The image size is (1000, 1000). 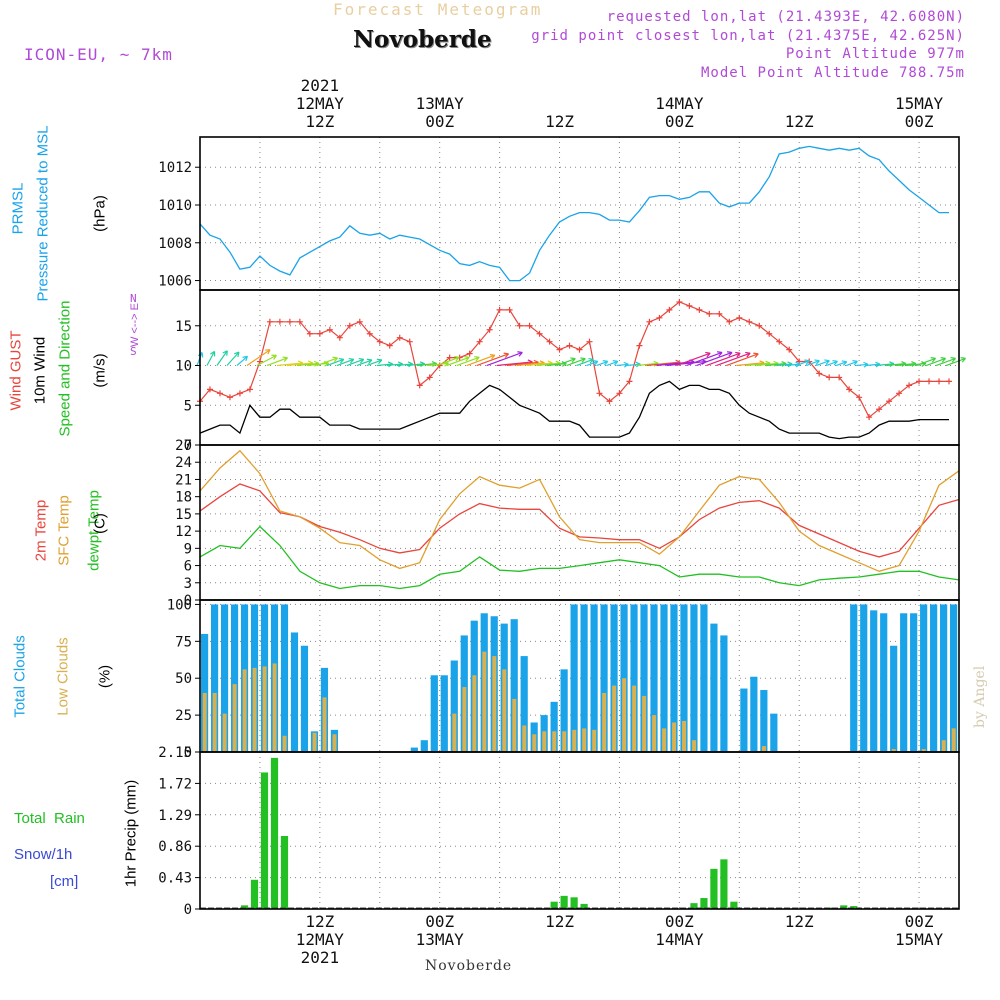 What do you see at coordinates (320, 939) in the screenshot?
I see `bottom-time-label: 12MAY` at bounding box center [320, 939].